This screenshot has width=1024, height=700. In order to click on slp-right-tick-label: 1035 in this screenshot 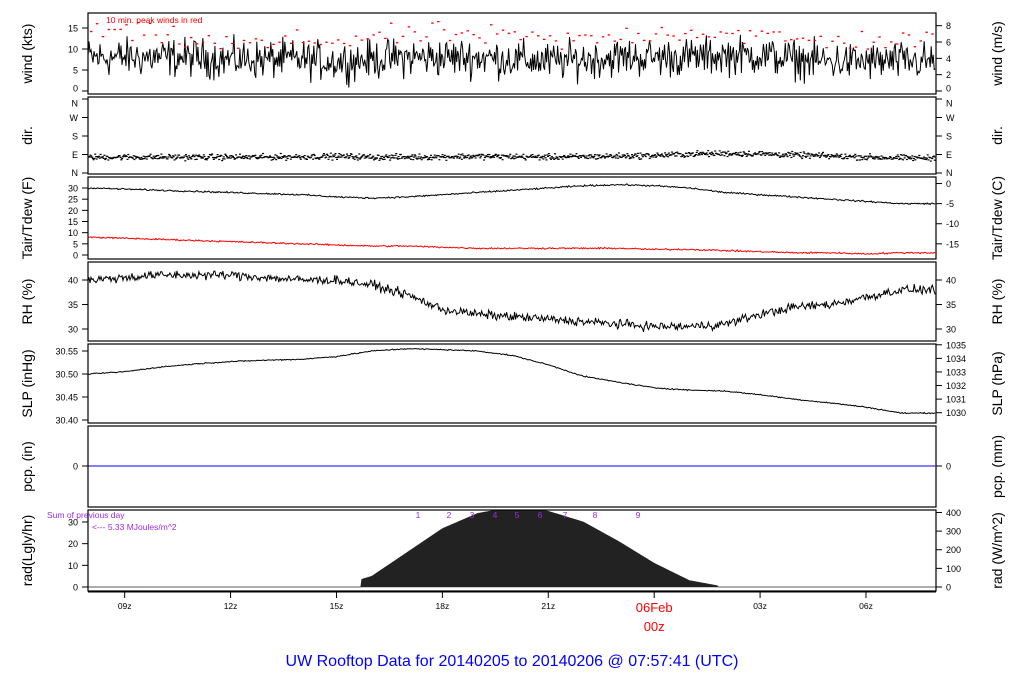, I will do `click(956, 345)`.